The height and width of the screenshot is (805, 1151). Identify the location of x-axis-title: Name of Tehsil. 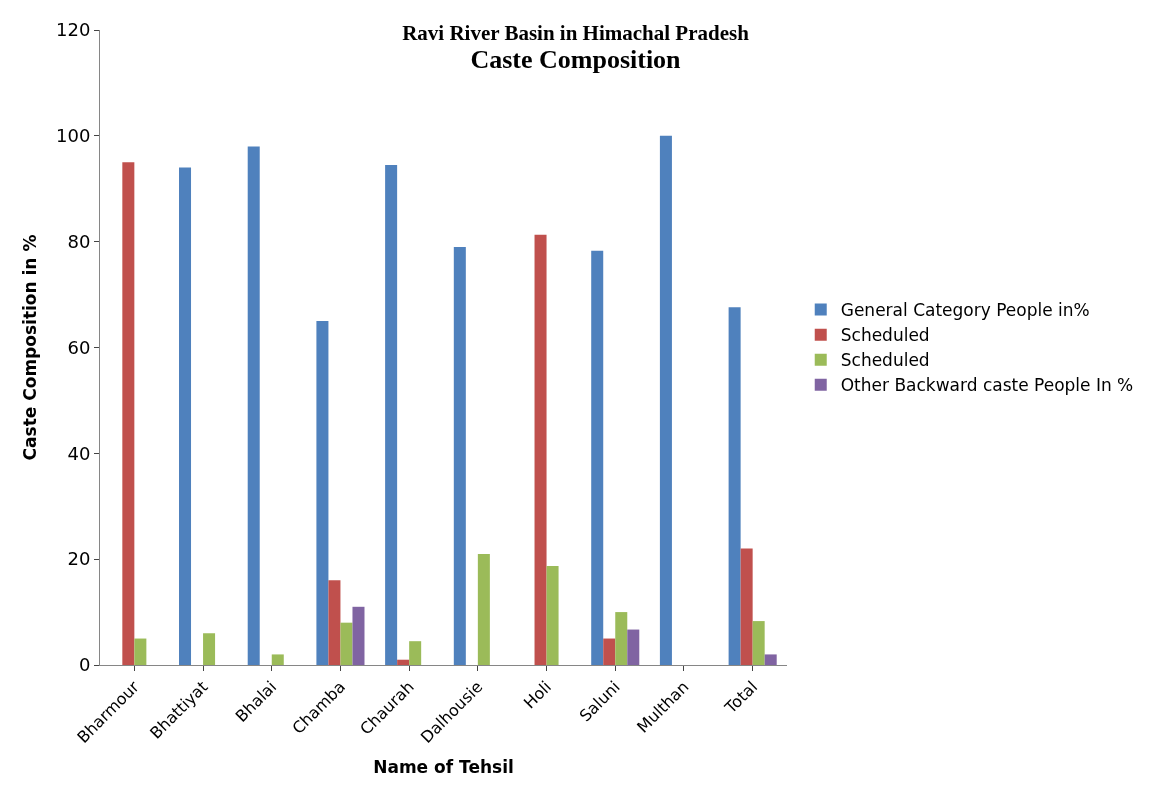
(443, 767).